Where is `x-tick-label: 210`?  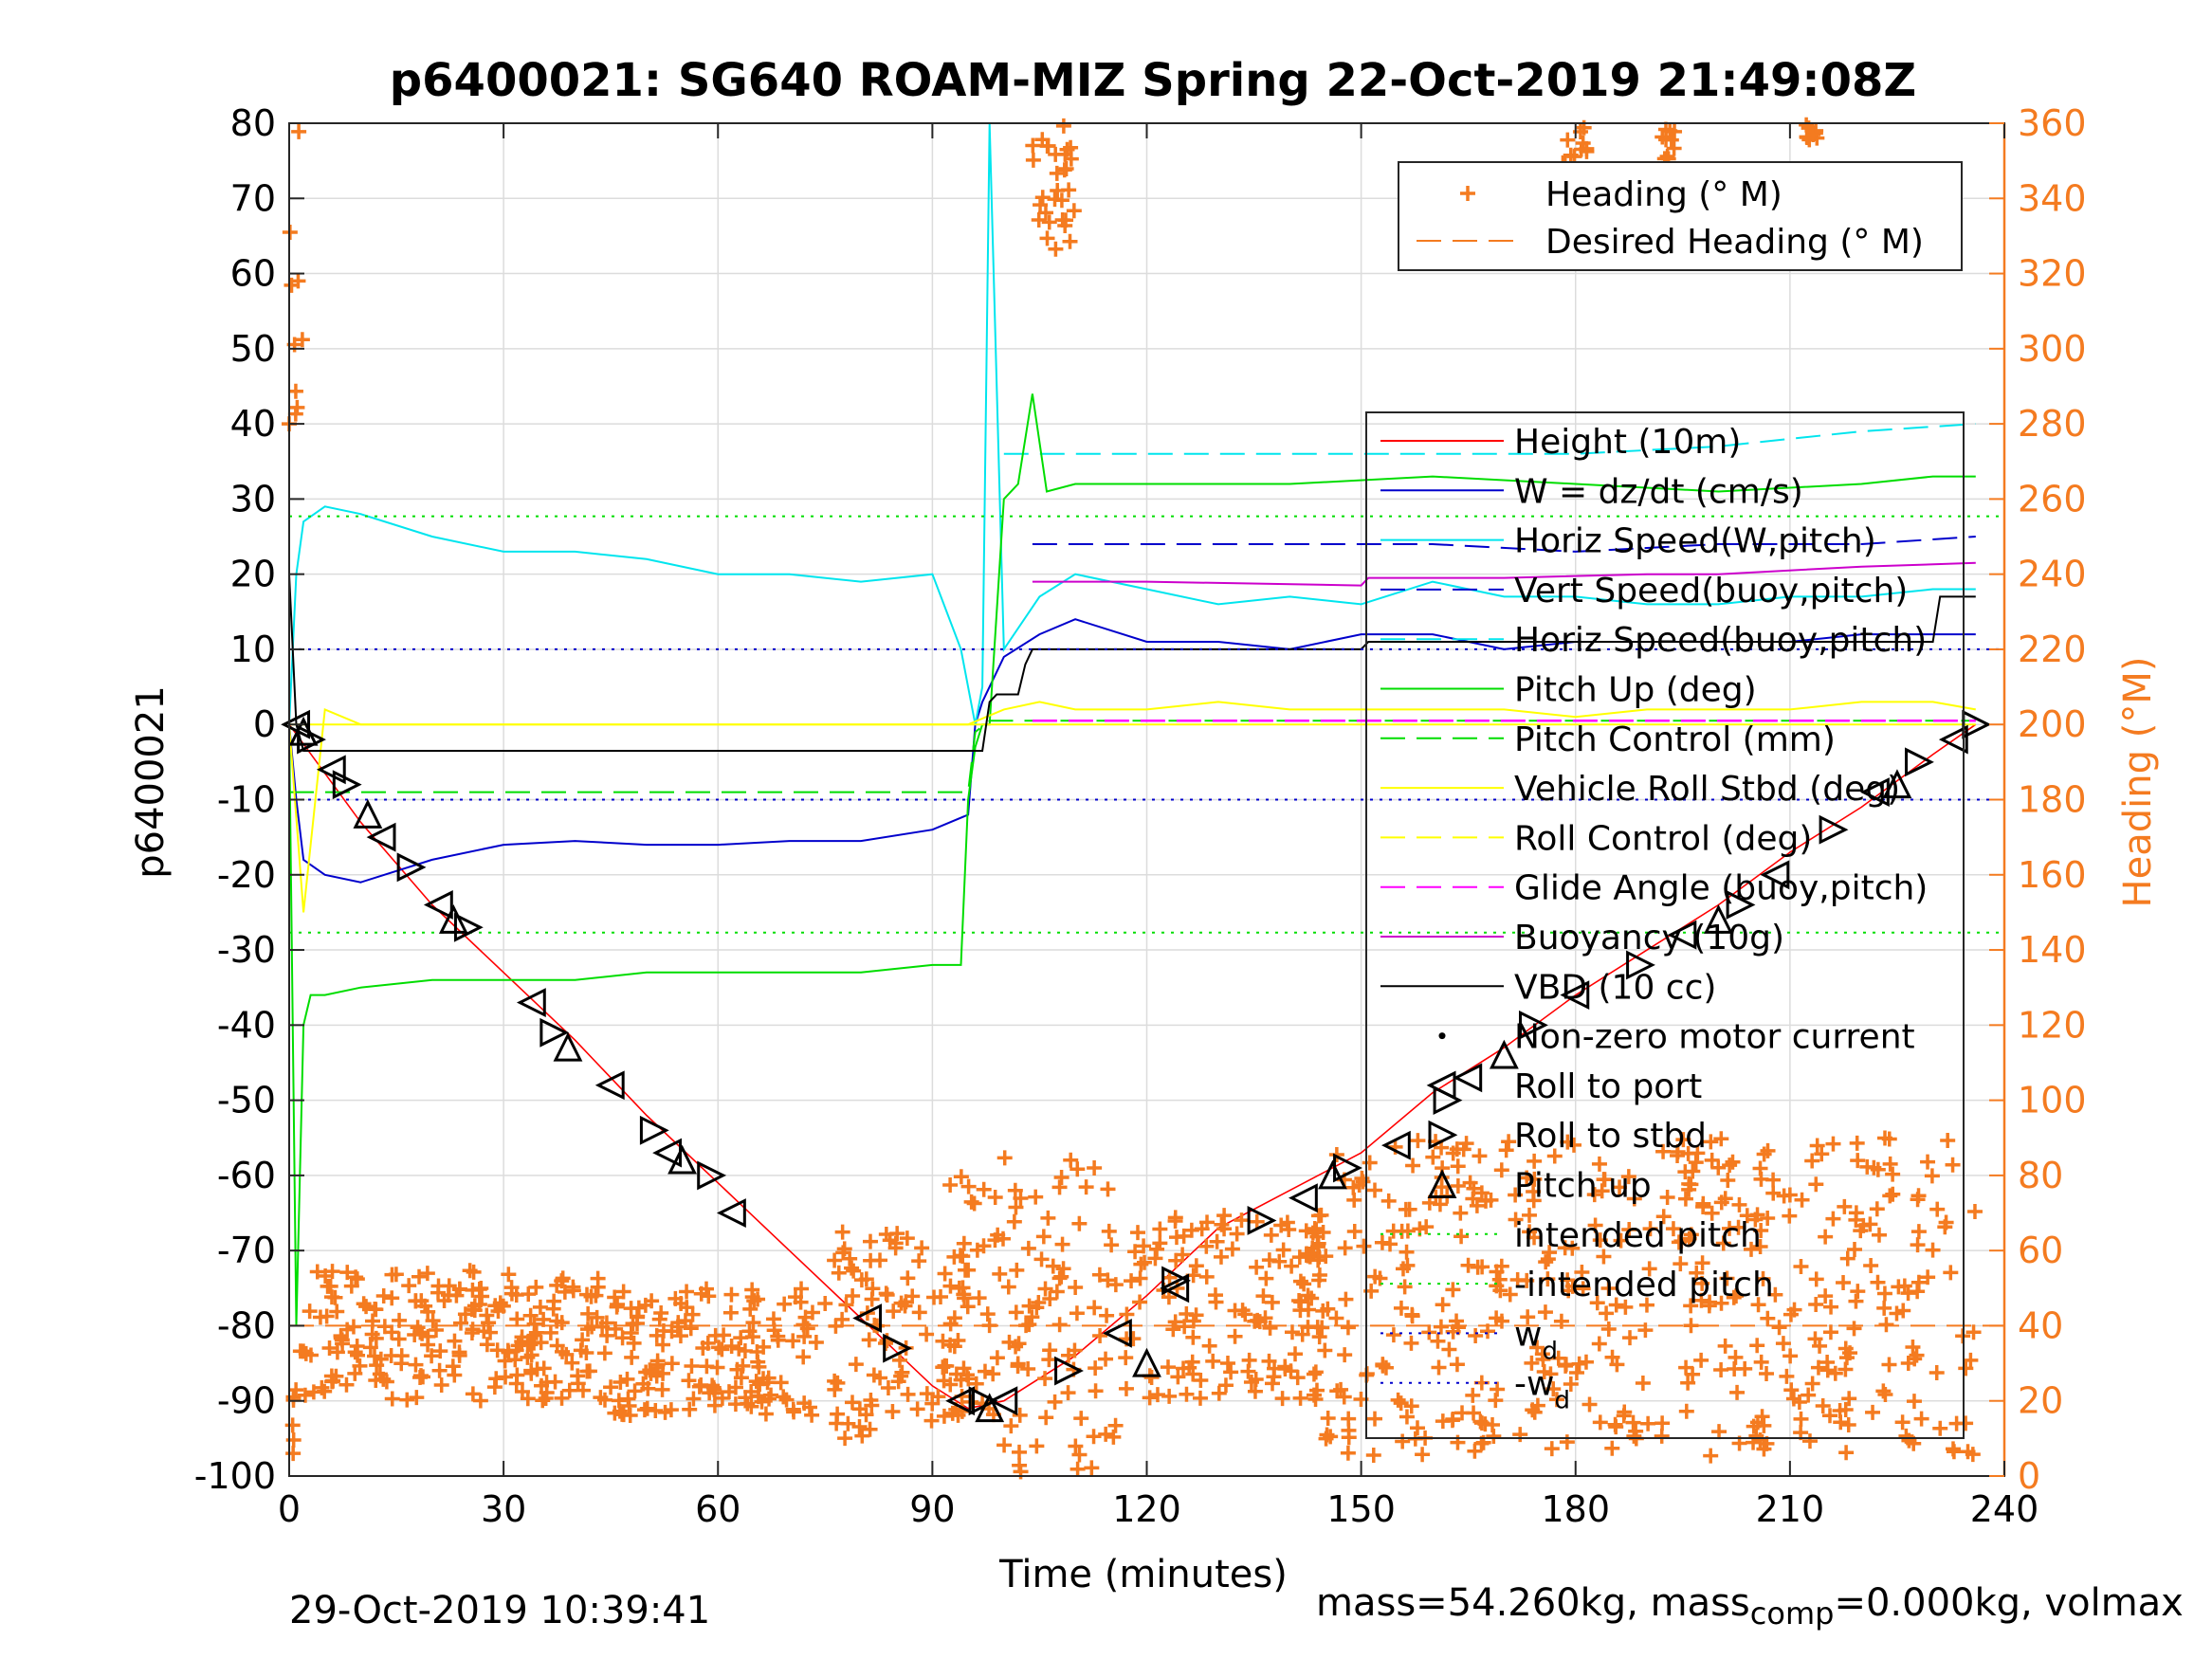 x-tick-label: 210 is located at coordinates (1790, 1509).